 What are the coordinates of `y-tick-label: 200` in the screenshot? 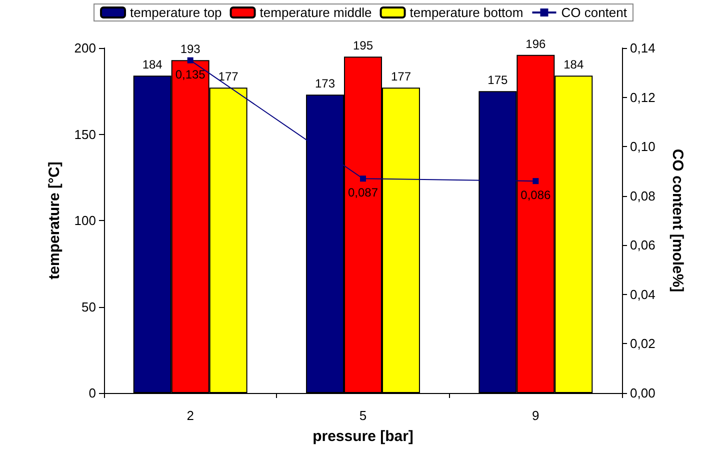 It's located at (85, 48).